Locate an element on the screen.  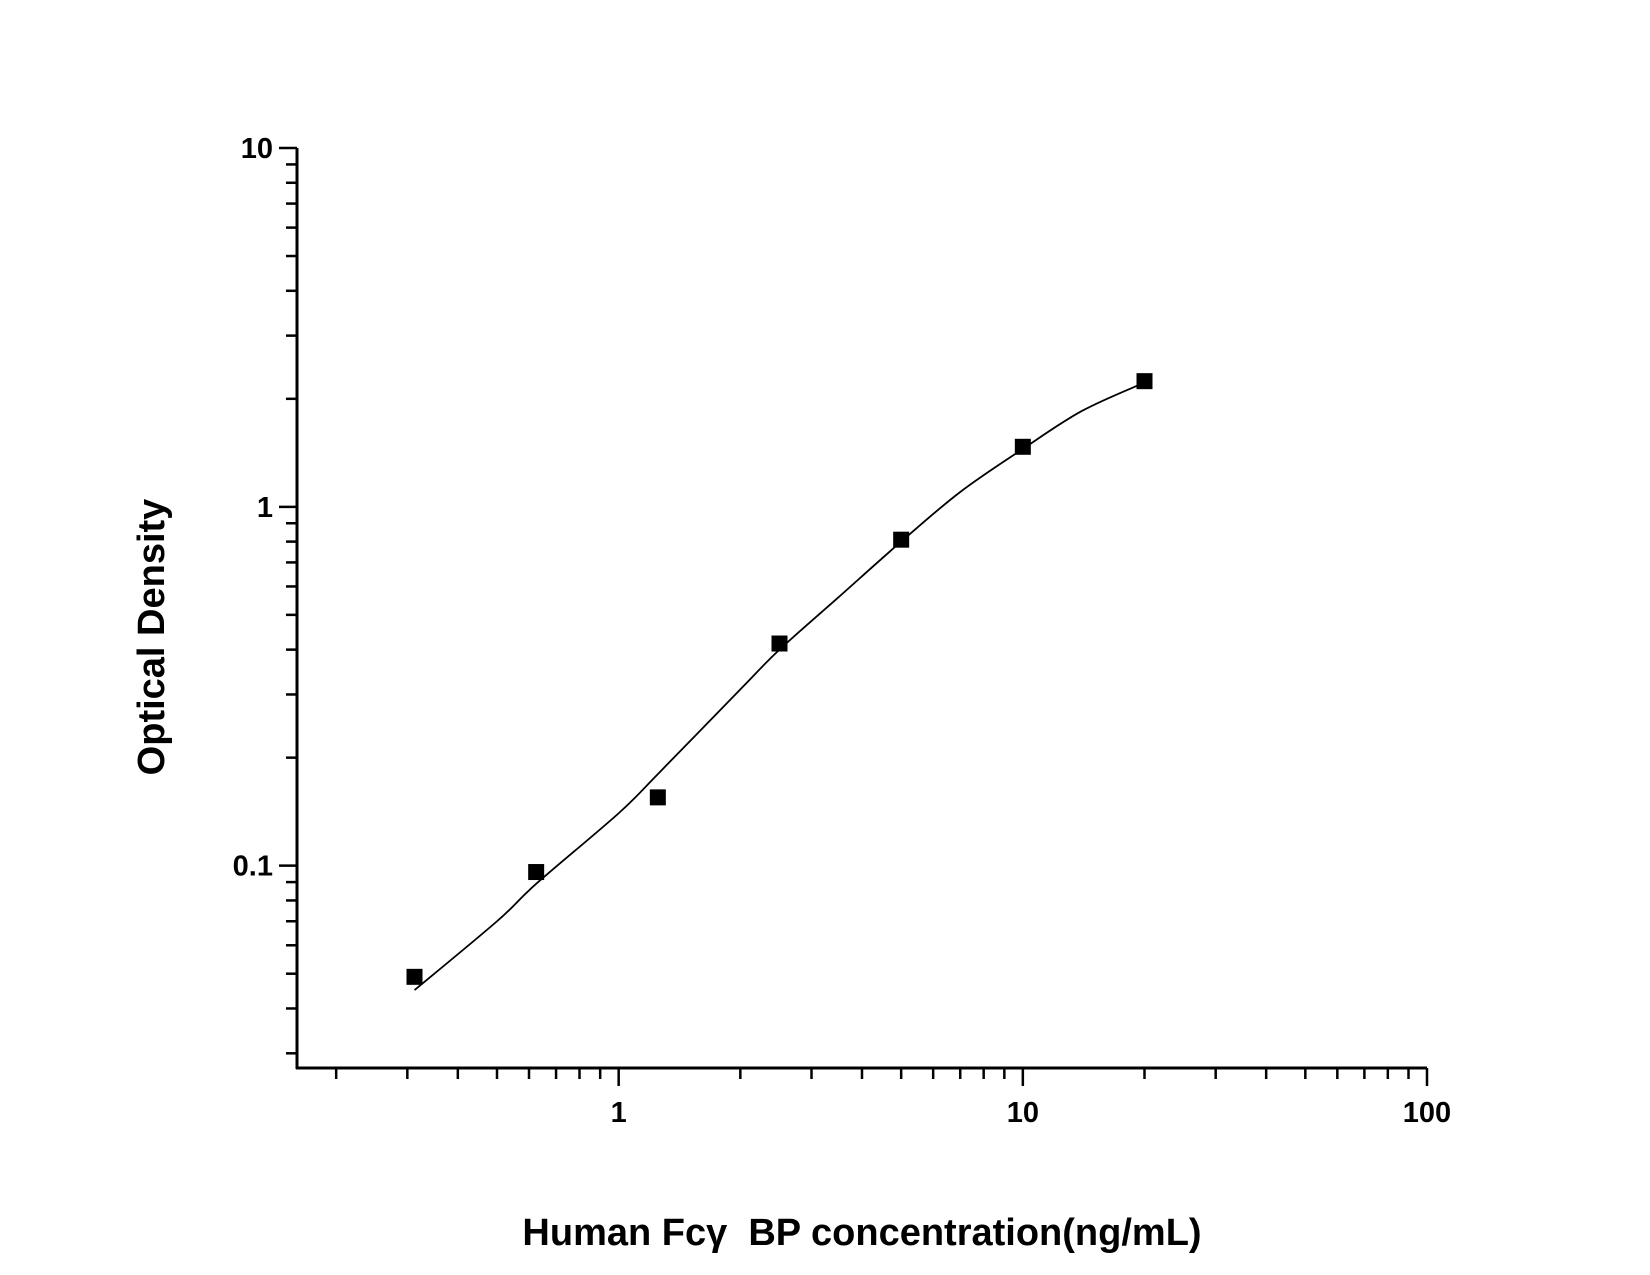
y-tick-label: 1 is located at coordinates (265, 508).